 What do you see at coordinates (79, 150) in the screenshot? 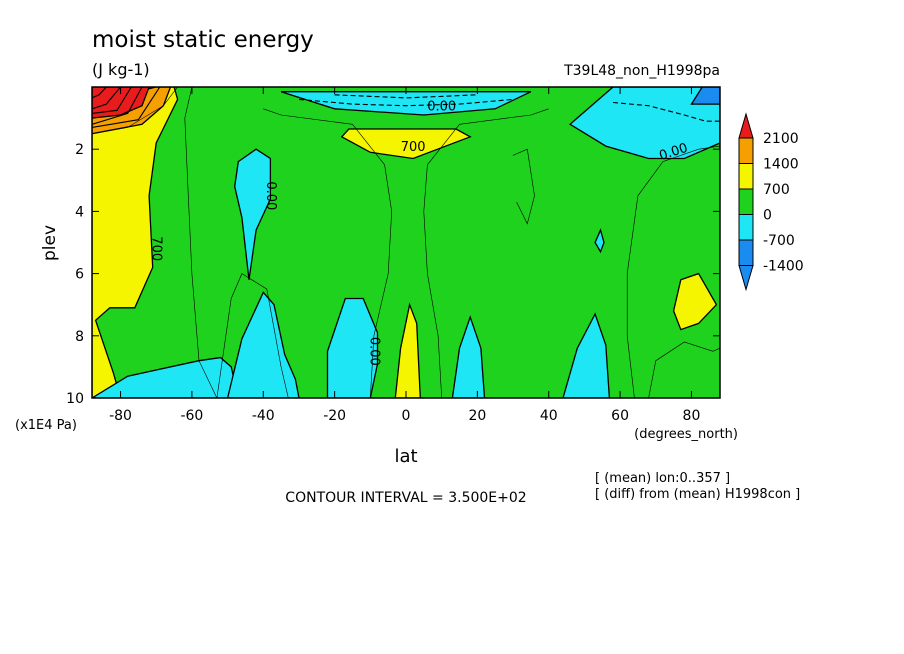
I see `y-tick-label-0: 2` at bounding box center [79, 150].